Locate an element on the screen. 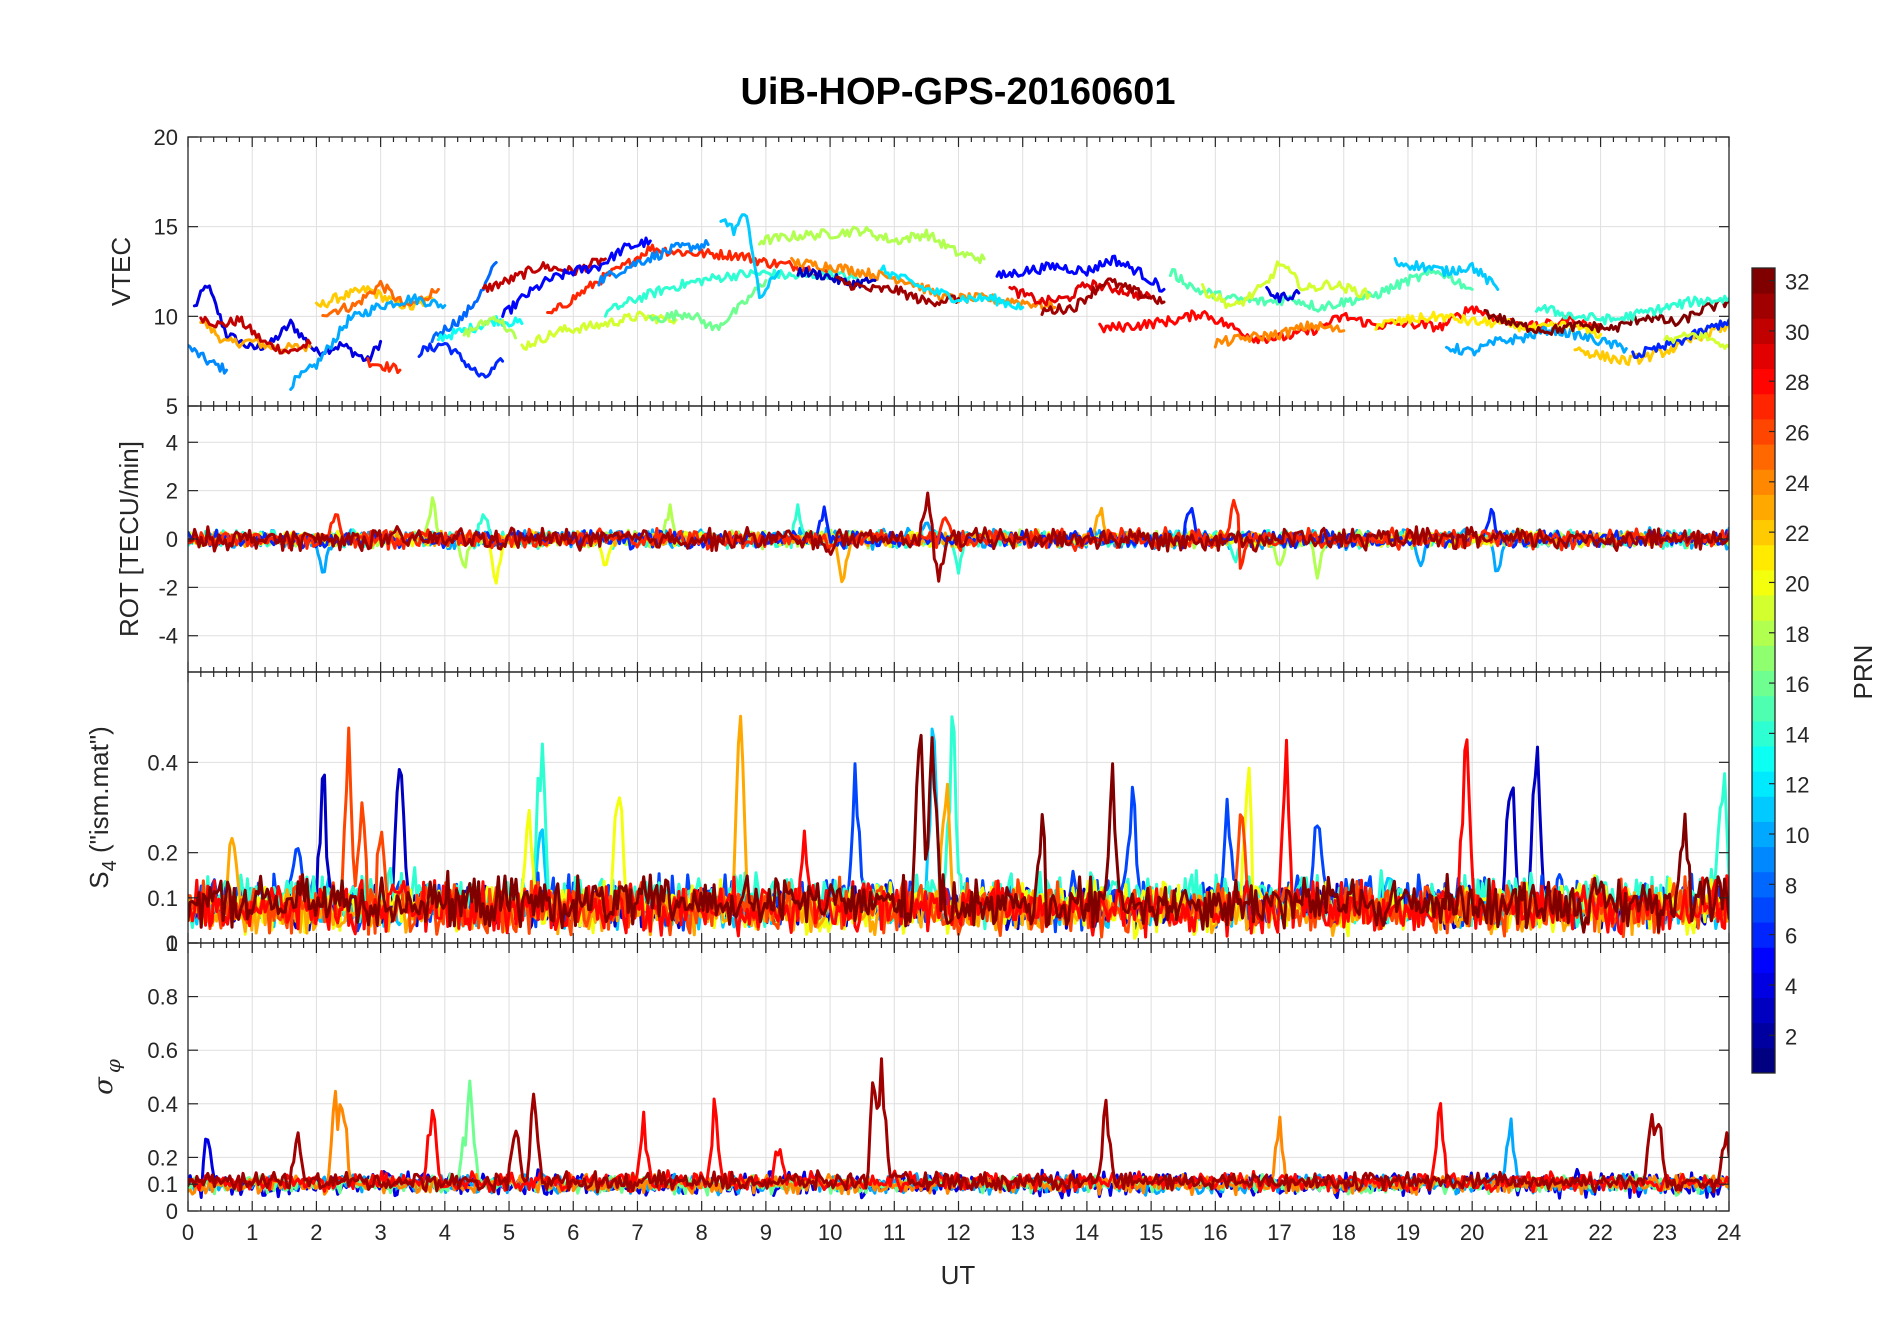 The width and height of the screenshot is (1902, 1330). x-tick-label-23: 23 is located at coordinates (1665, 1232).